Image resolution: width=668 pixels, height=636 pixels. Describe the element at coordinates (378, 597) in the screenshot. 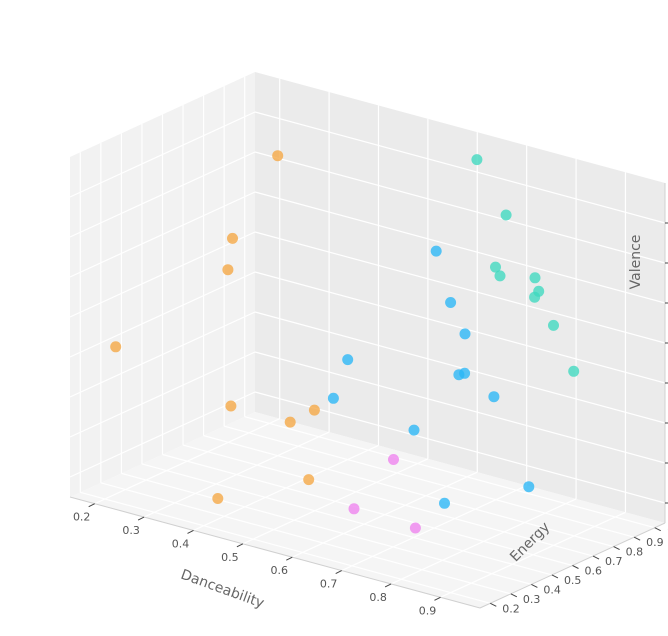

I see `x-tick-label: 0.8` at that location.